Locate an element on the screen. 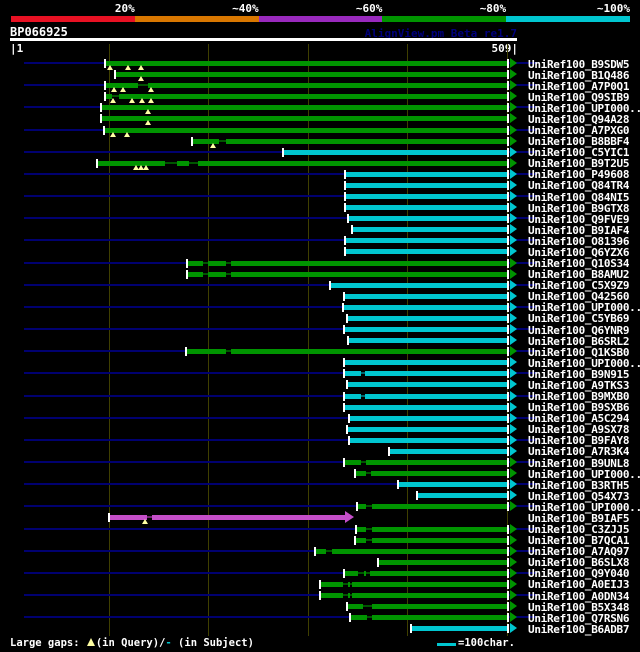 The width and height of the screenshot is (640, 652). subject-label: UniRef100_B5X348 is located at coordinates (579, 607).